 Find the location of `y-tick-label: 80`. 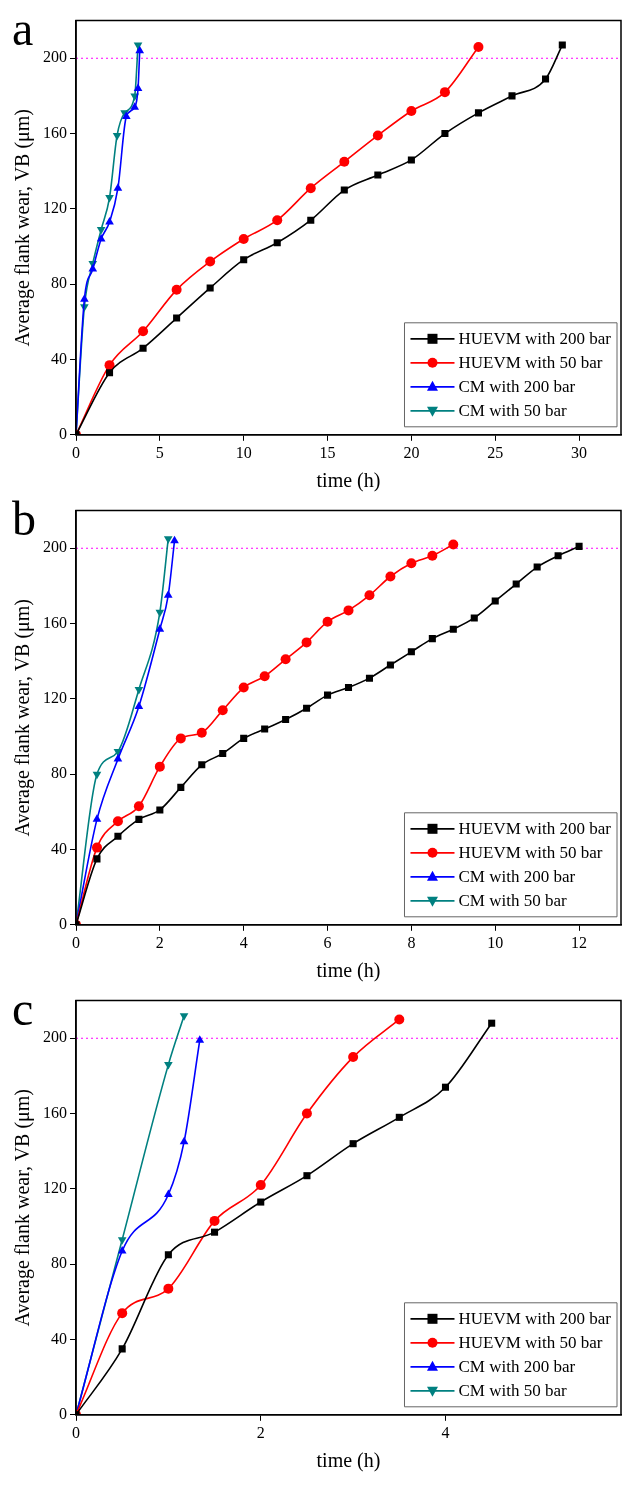

y-tick-label: 80 is located at coordinates (59, 1263).